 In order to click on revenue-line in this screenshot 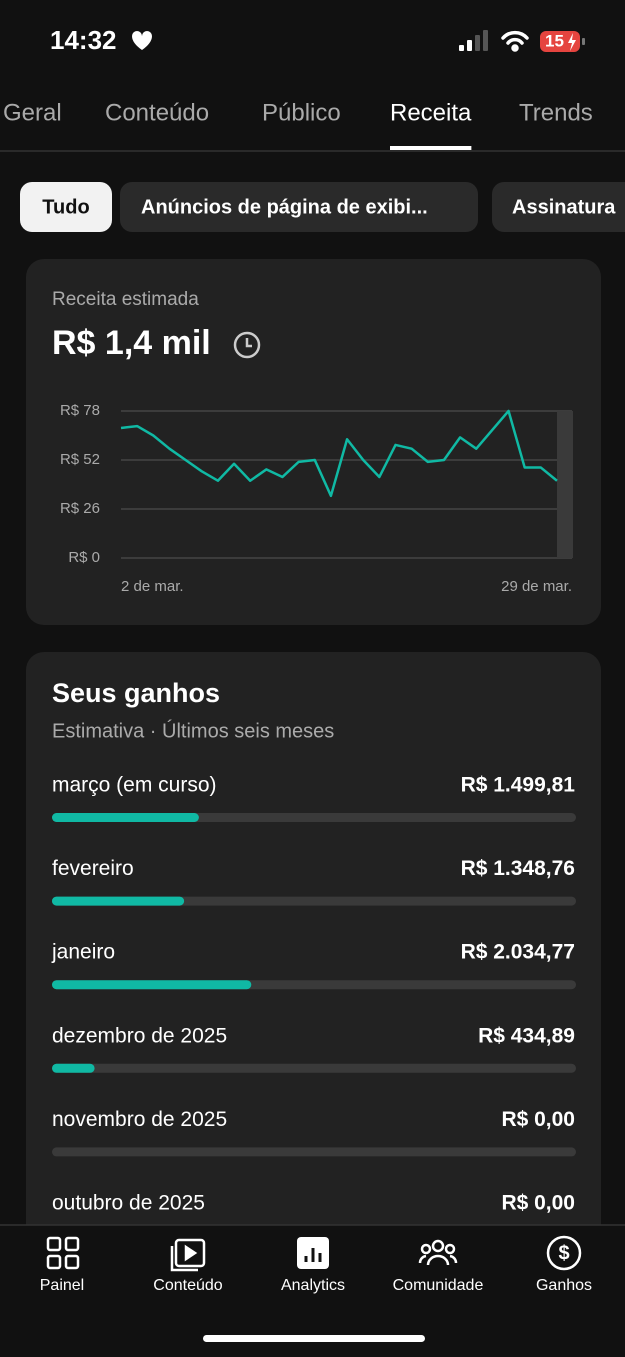, I will do `click(339, 453)`.